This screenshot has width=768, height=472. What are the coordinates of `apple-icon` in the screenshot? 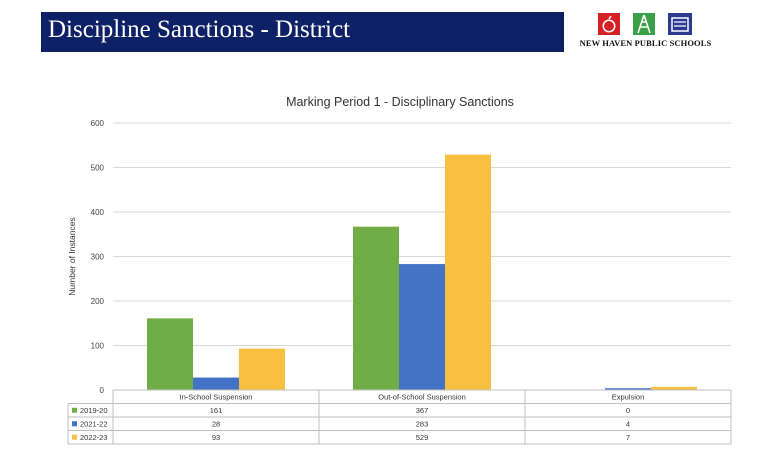 It's located at (609, 24).